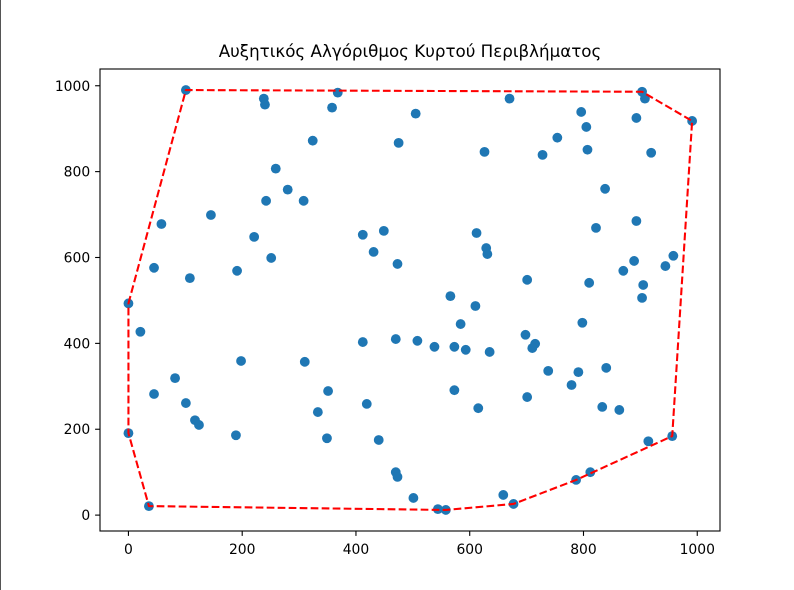 Image resolution: width=794 pixels, height=590 pixels. I want to click on y-tick-label: 600, so click(77, 258).